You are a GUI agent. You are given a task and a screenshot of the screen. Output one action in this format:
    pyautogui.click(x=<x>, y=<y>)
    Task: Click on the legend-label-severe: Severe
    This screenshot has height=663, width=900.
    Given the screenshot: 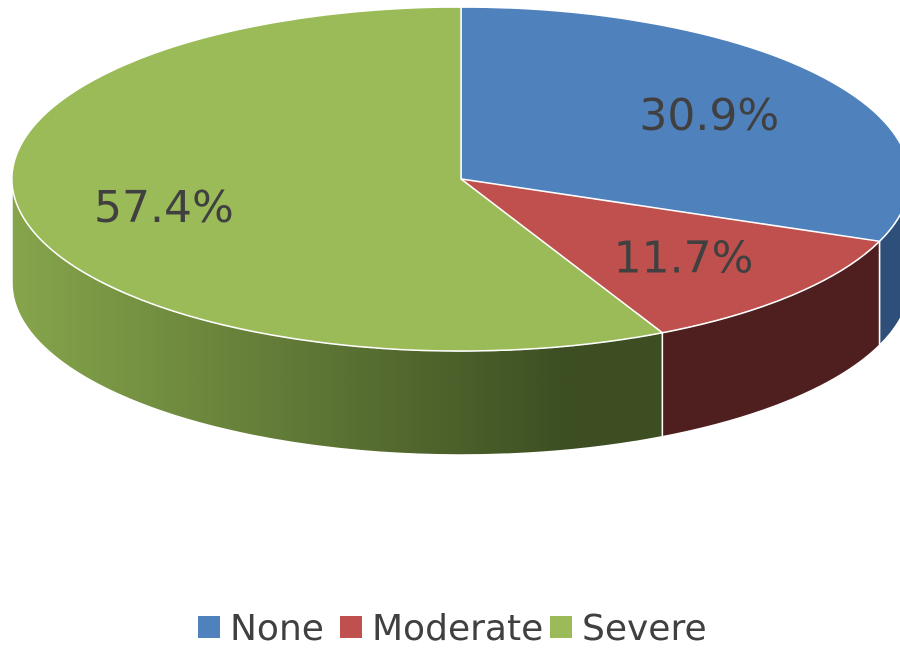 What is the action you would take?
    pyautogui.click(x=644, y=628)
    